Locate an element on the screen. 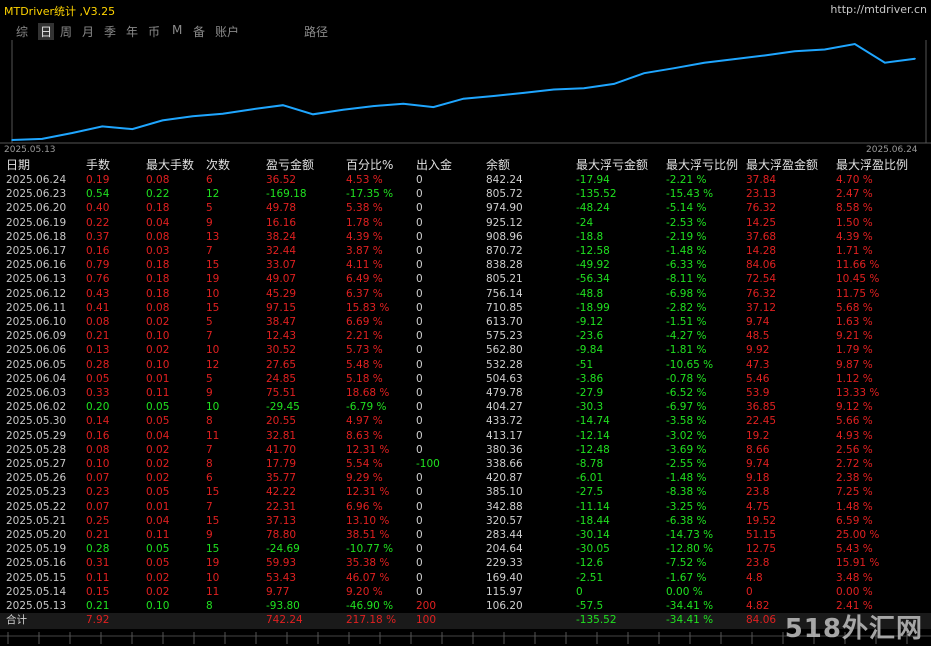  cell-col-7: 115.97 is located at coordinates (504, 591).